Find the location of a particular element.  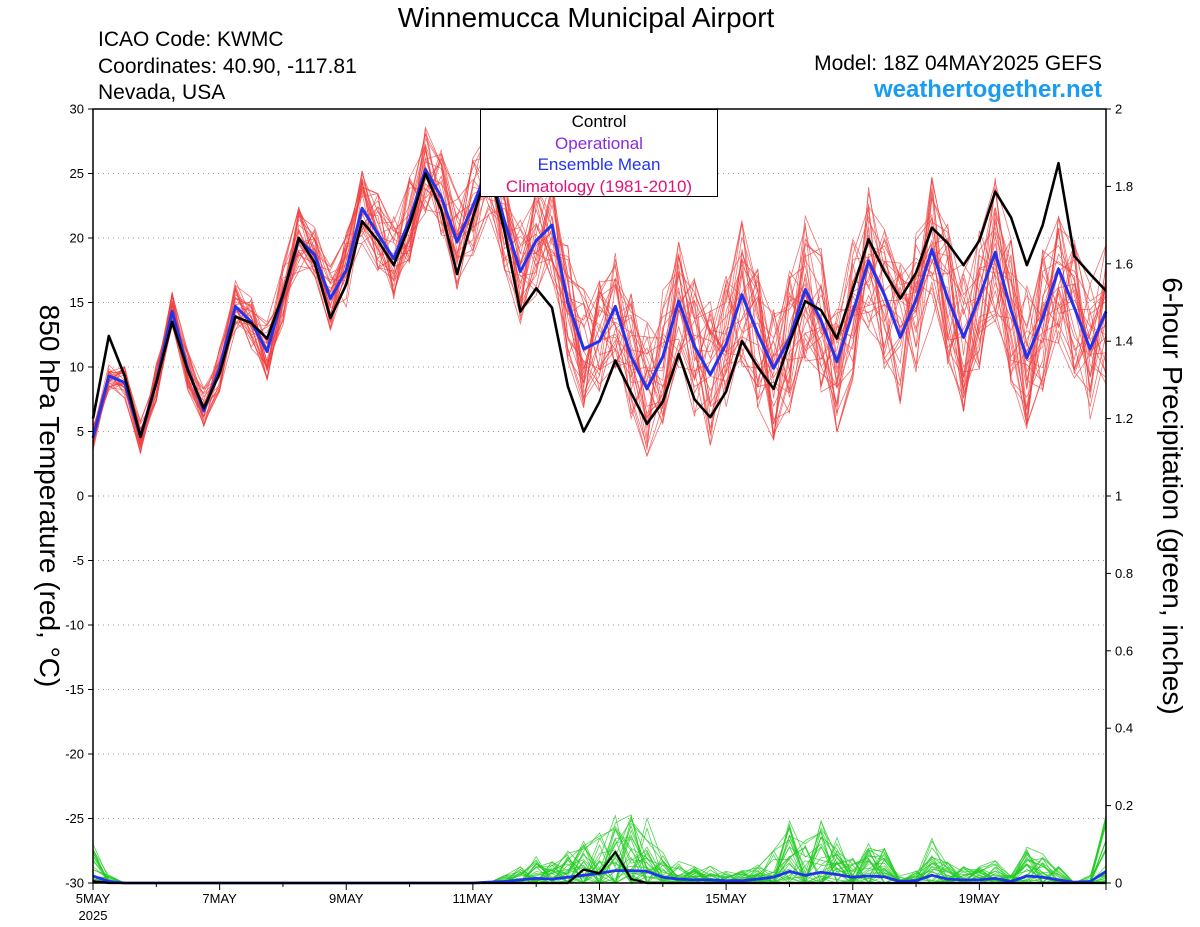

y2-tick-label: 0.6 is located at coordinates (1124, 650).